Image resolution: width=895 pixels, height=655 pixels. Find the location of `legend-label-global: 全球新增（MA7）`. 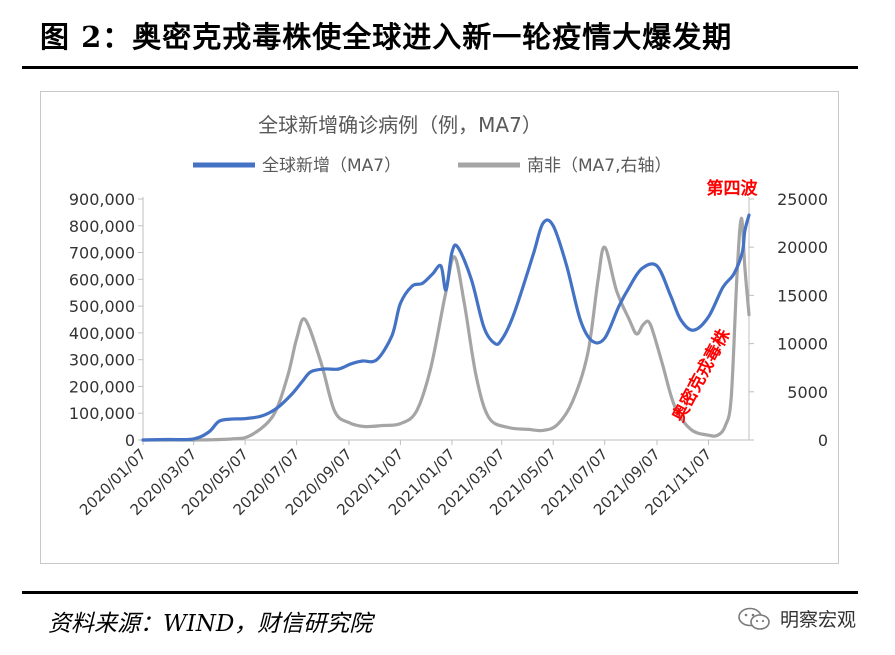

legend-label-global: 全球新增（MA7） is located at coordinates (331, 166).